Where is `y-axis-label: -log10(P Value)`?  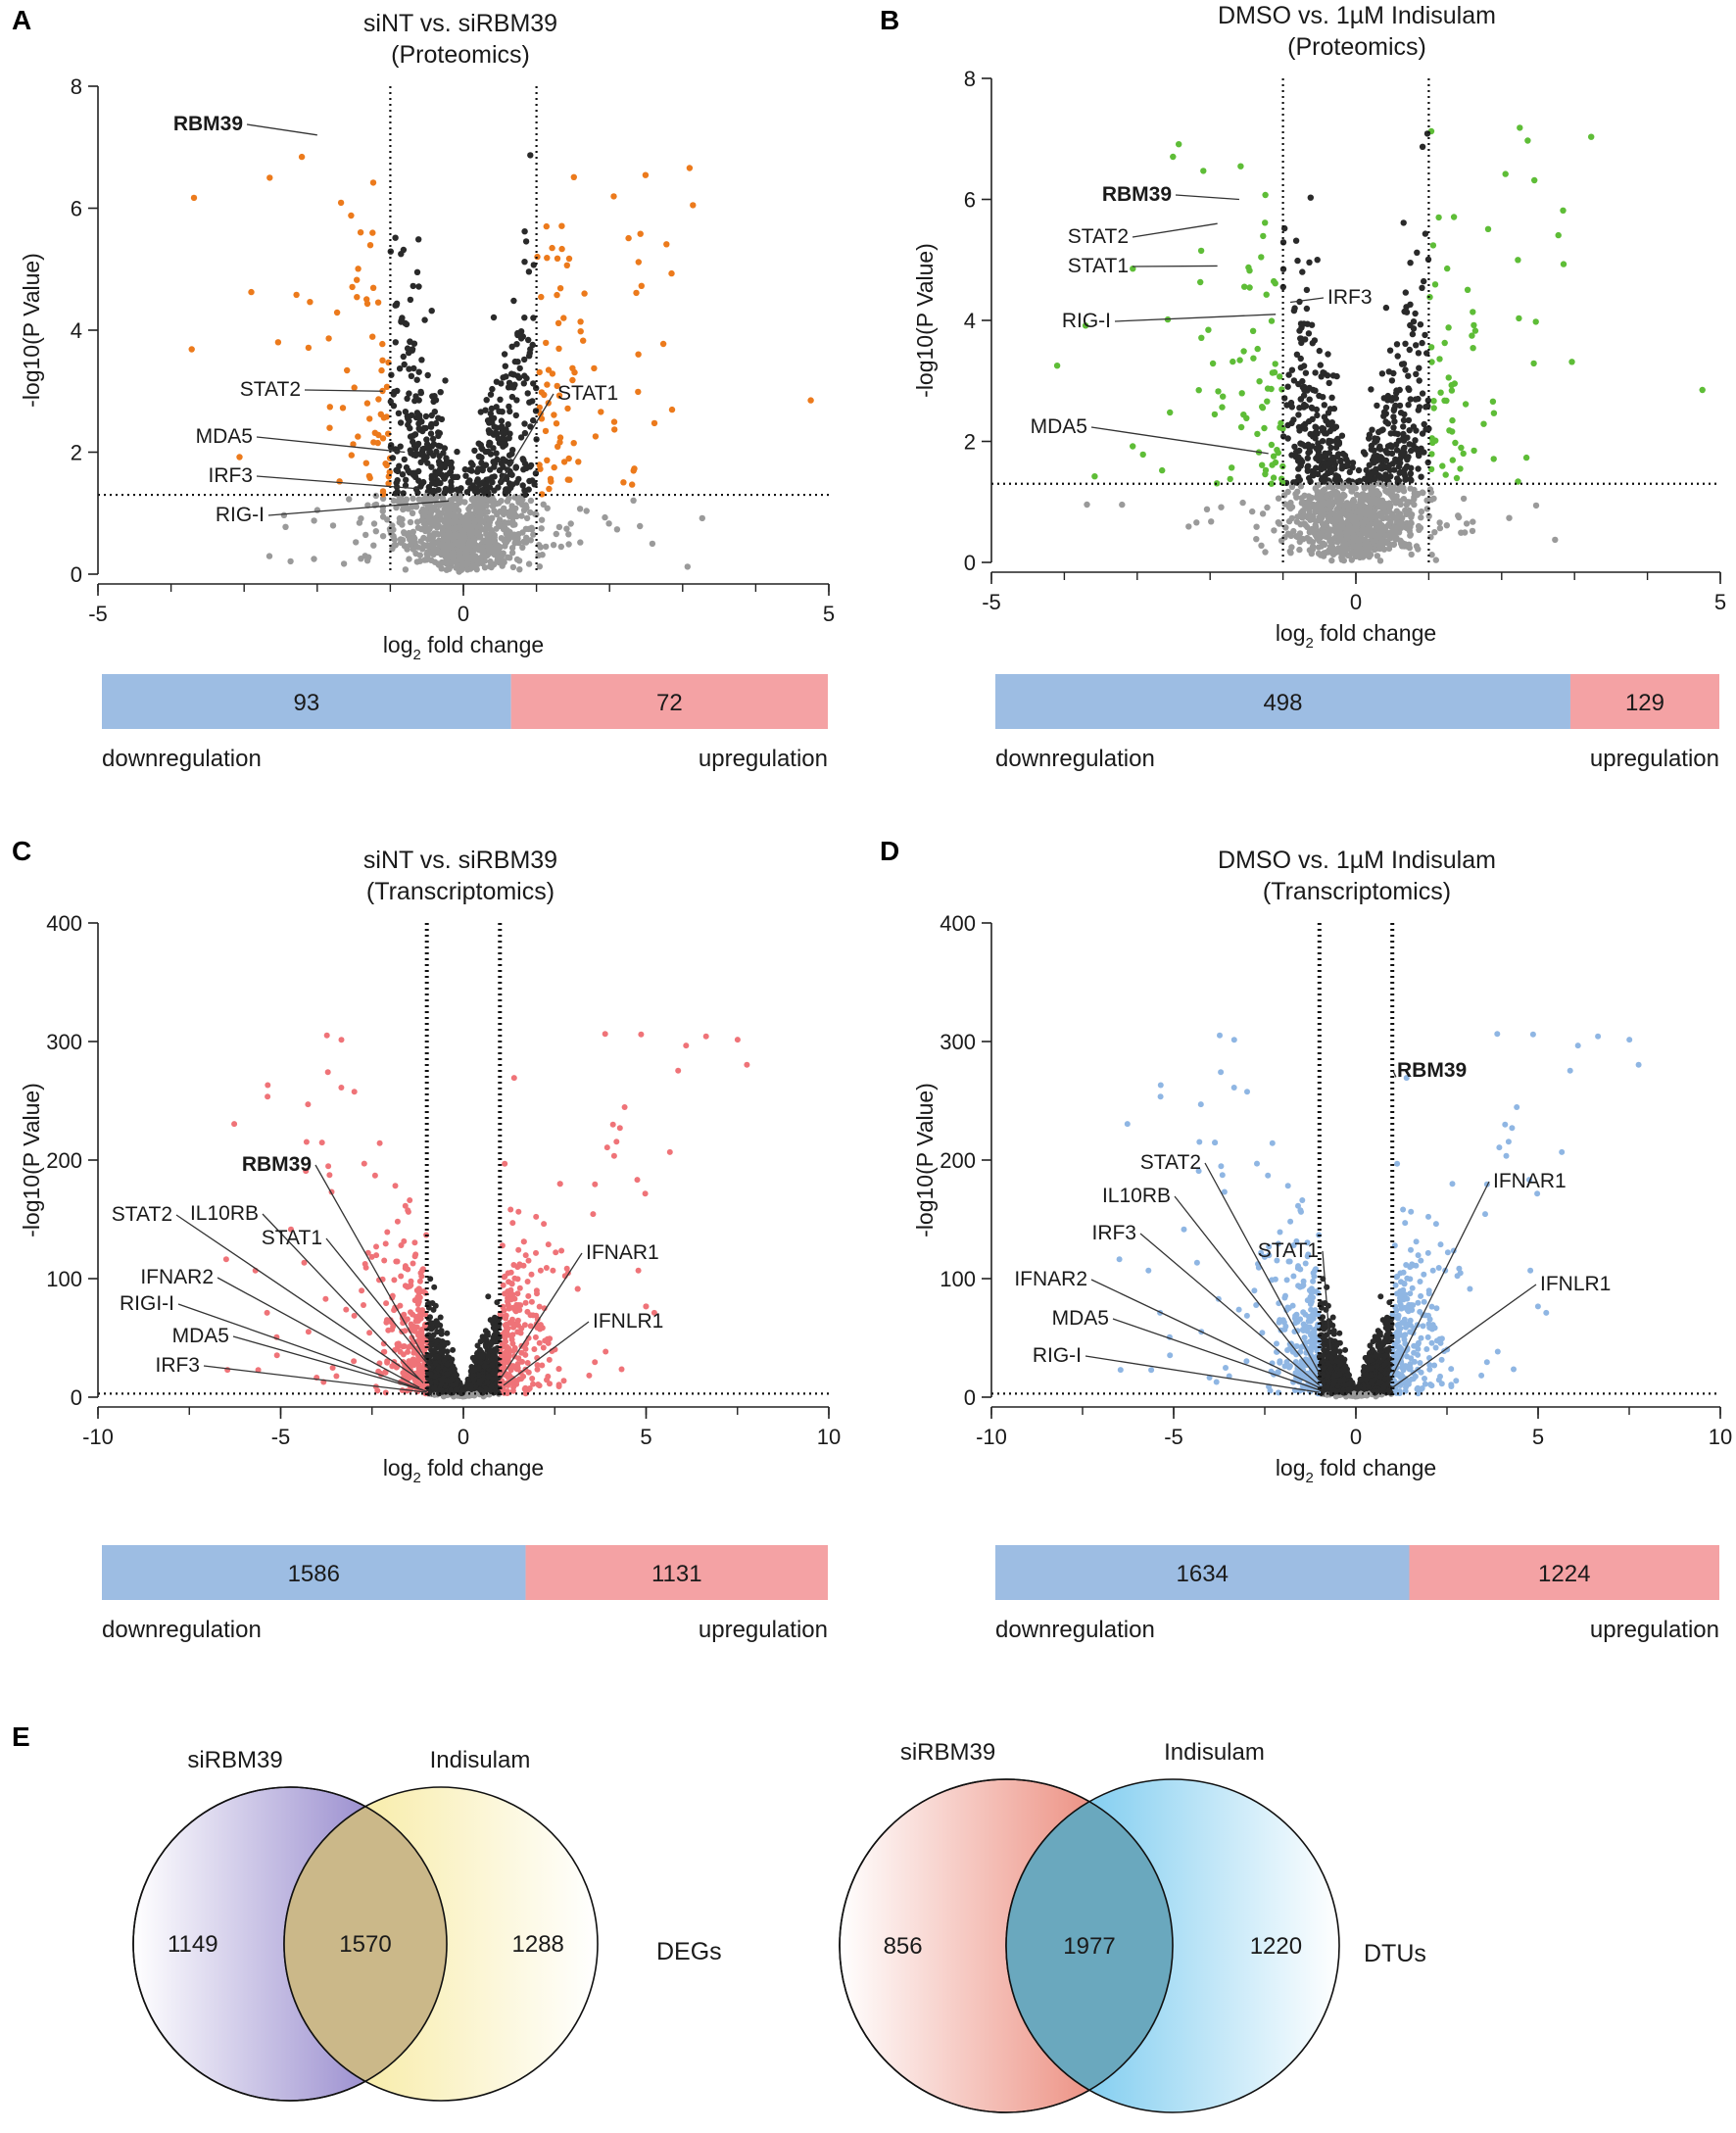
y-axis-label: -log10(P Value) is located at coordinates (31, 330).